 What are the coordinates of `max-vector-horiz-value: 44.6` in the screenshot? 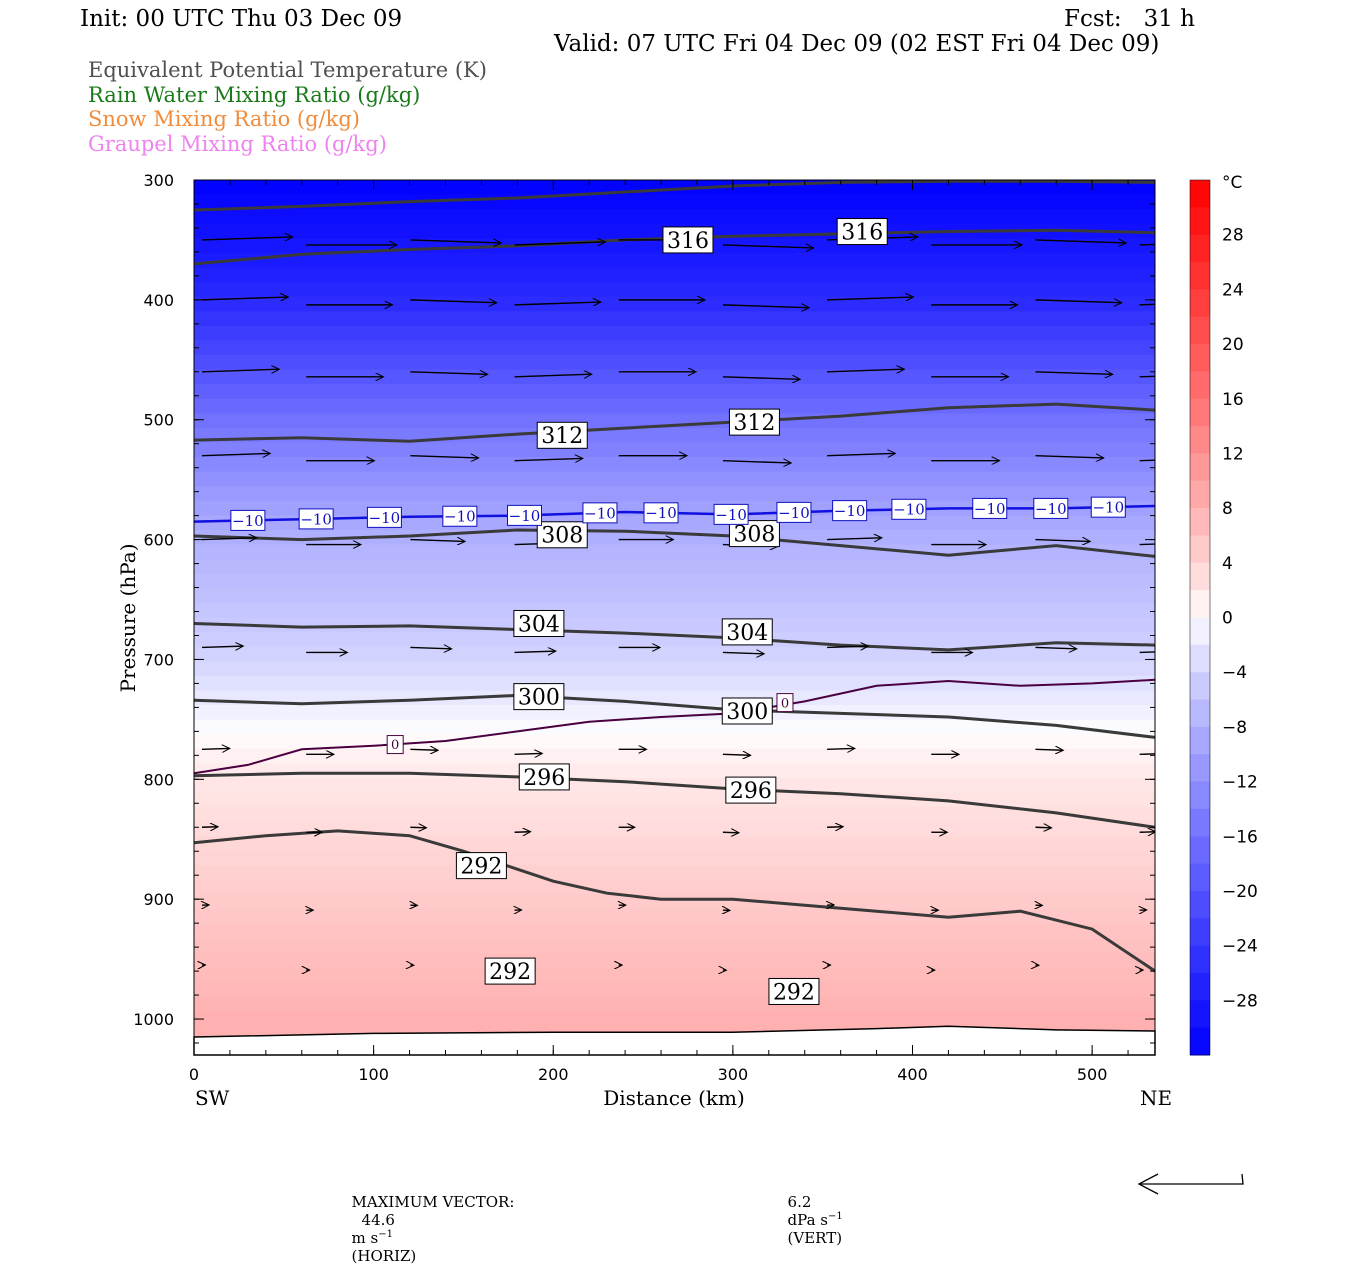 It's located at (378, 1220).